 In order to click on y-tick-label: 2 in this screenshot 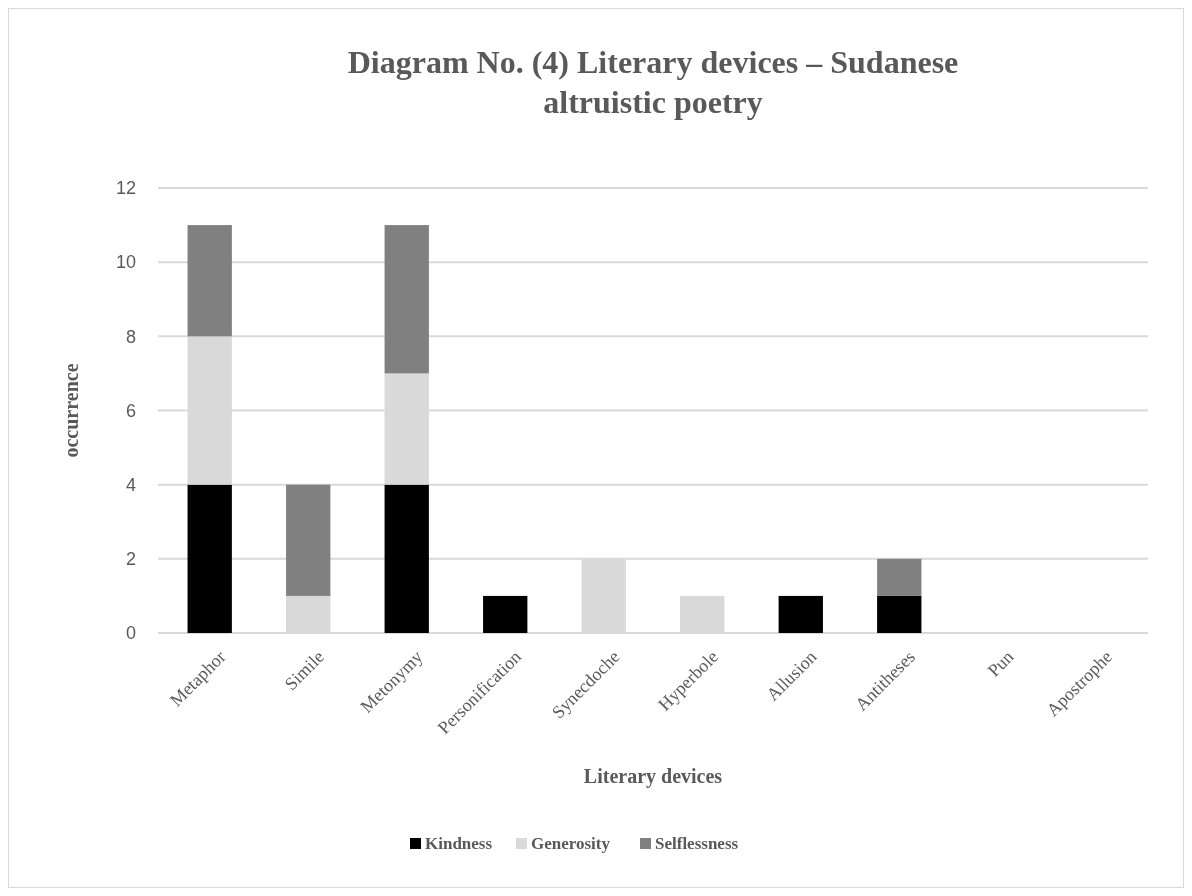, I will do `click(130, 559)`.